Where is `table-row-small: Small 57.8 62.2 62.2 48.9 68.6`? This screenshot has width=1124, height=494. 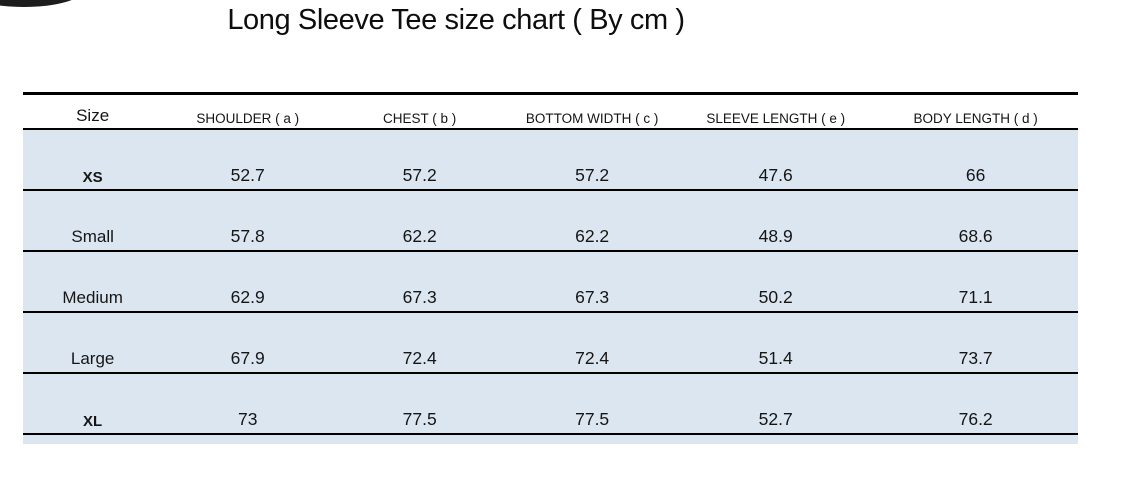 table-row-small: Small 57.8 62.2 62.2 48.9 68.6 is located at coordinates (550, 221).